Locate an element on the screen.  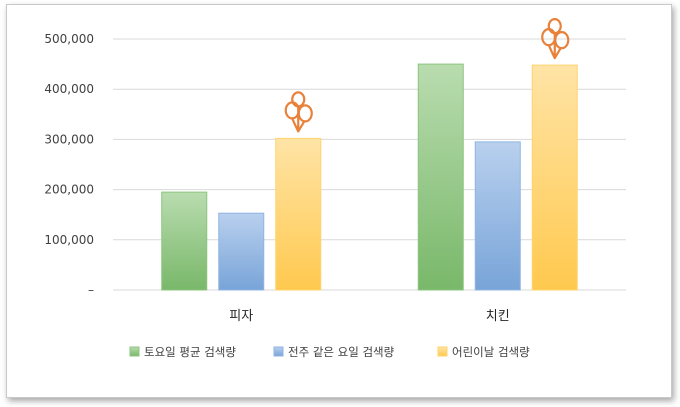
y-axis-ticks: – 100,000 200,000 300,000 400,000 500,000 is located at coordinates (69, 164).